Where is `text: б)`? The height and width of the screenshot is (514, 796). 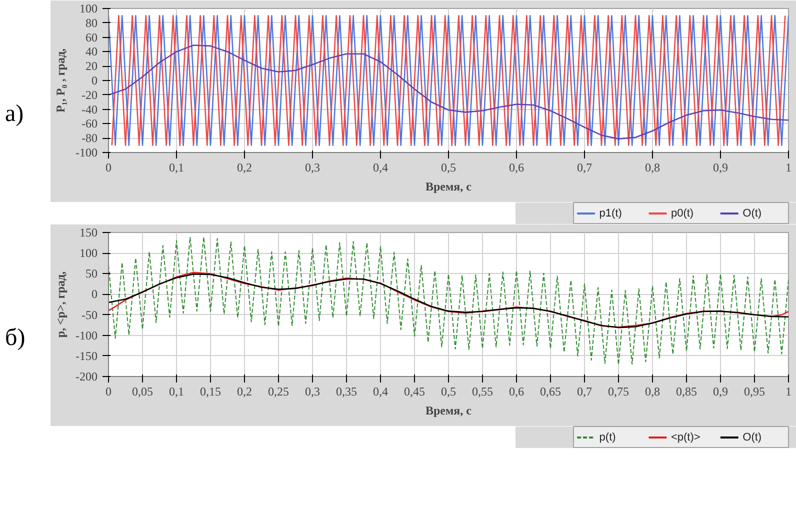 text: б) is located at coordinates (15, 338).